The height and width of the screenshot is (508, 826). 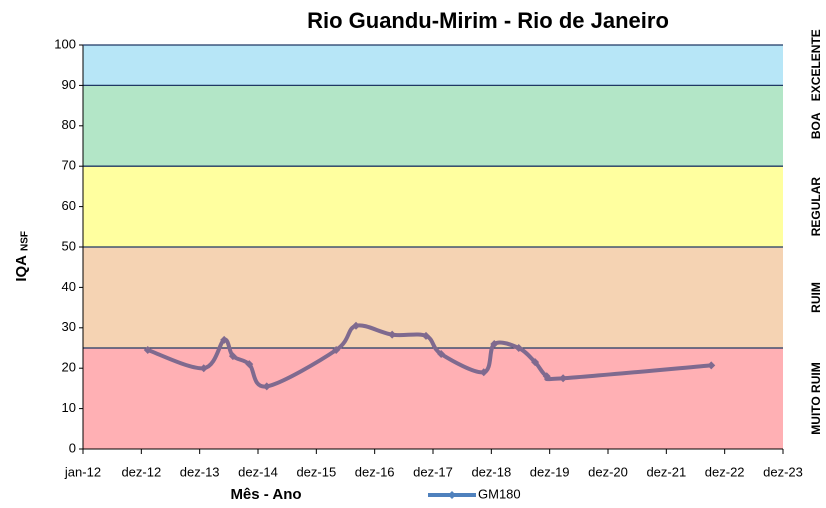 What do you see at coordinates (499, 493) in the screenshot?
I see `legend-label: GM180` at bounding box center [499, 493].